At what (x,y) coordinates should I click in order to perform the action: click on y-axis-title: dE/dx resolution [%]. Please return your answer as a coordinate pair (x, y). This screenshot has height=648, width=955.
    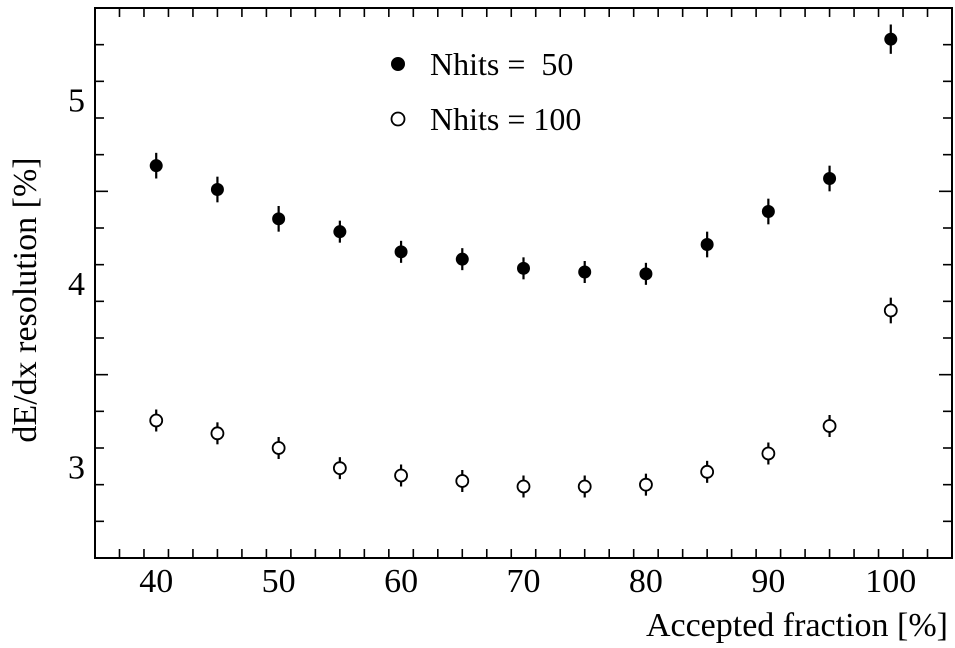
    Looking at the image, I should click on (25, 299).